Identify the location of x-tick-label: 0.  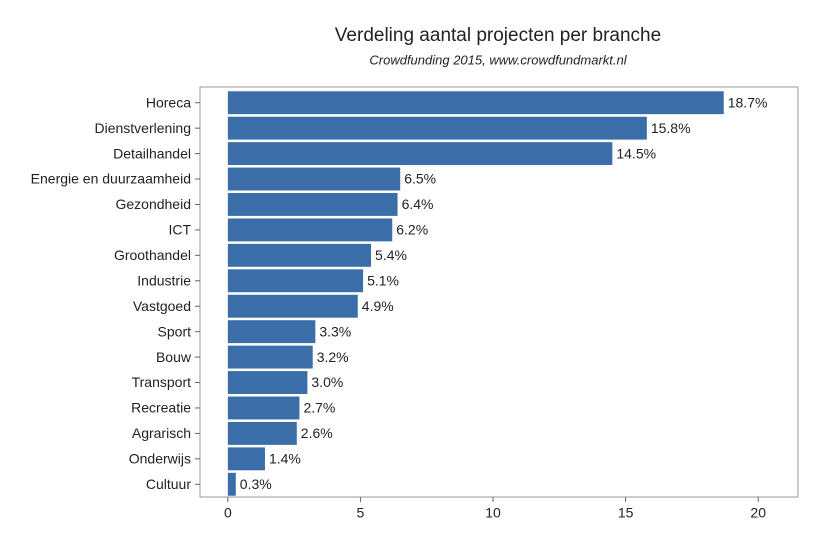
(228, 513).